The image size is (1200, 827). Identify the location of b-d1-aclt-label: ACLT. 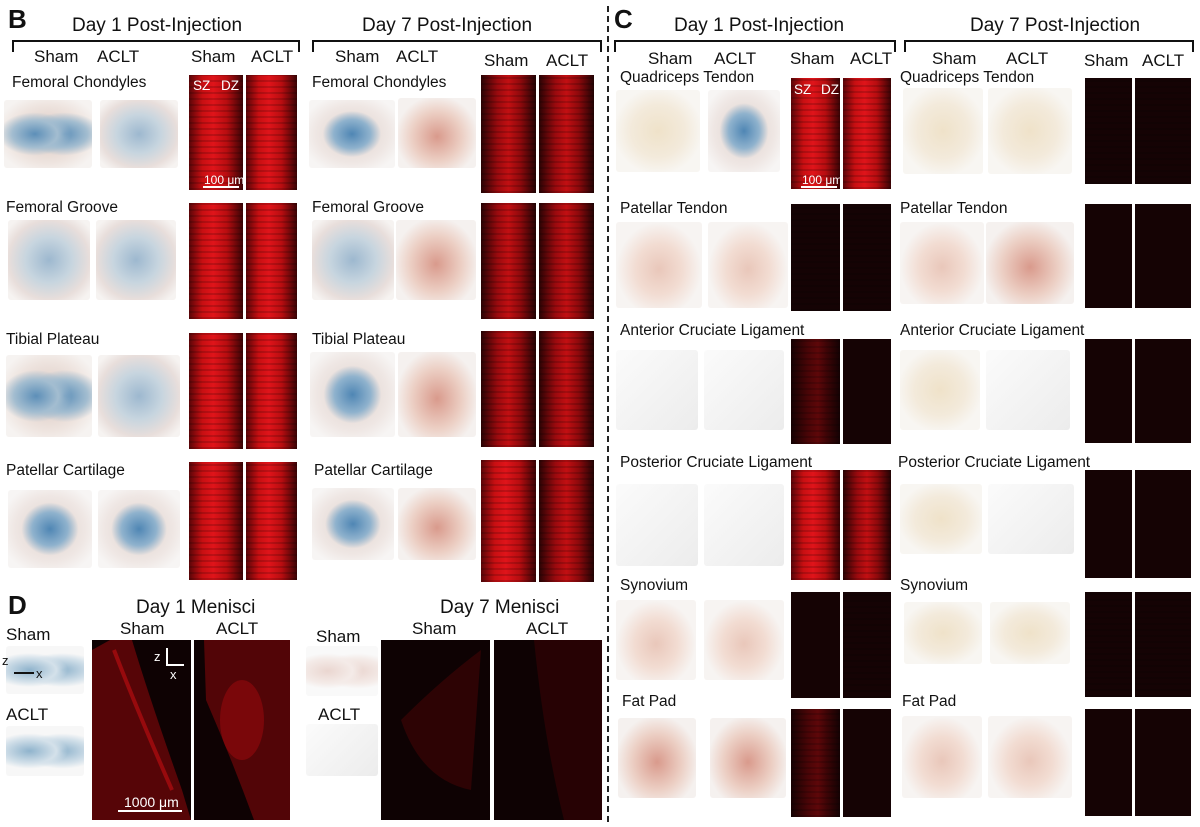
(118, 56).